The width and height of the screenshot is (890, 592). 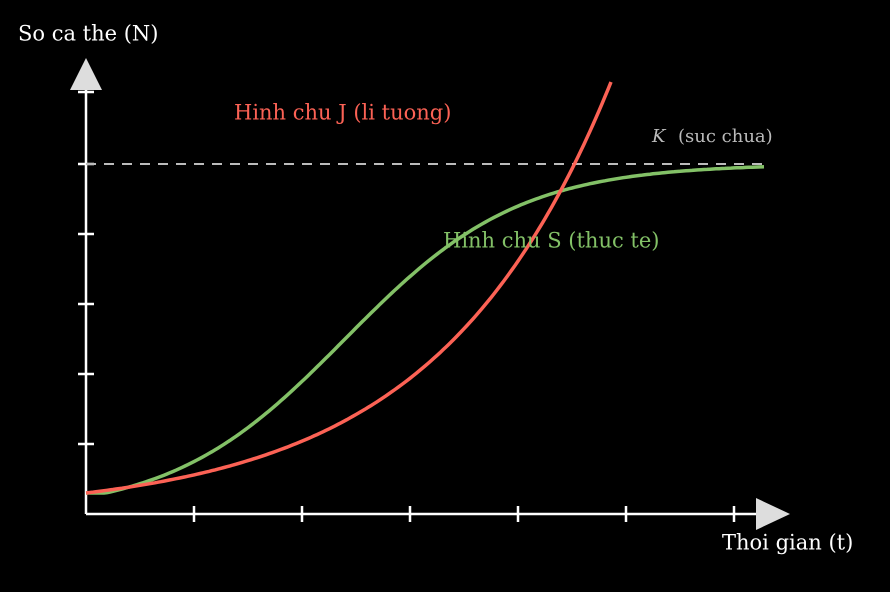 What do you see at coordinates (551, 241) in the screenshot?
I see `s-curve-label: Hinh chu S (thuc te)` at bounding box center [551, 241].